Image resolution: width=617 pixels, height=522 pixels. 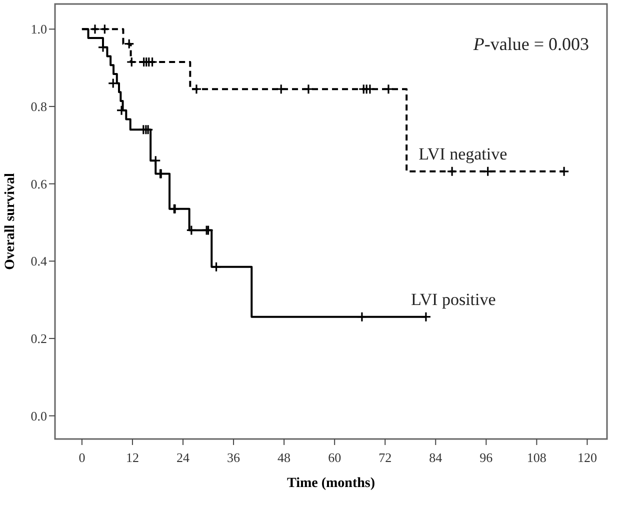 I want to click on y-tick-label: 0.0, so click(x=38, y=416).